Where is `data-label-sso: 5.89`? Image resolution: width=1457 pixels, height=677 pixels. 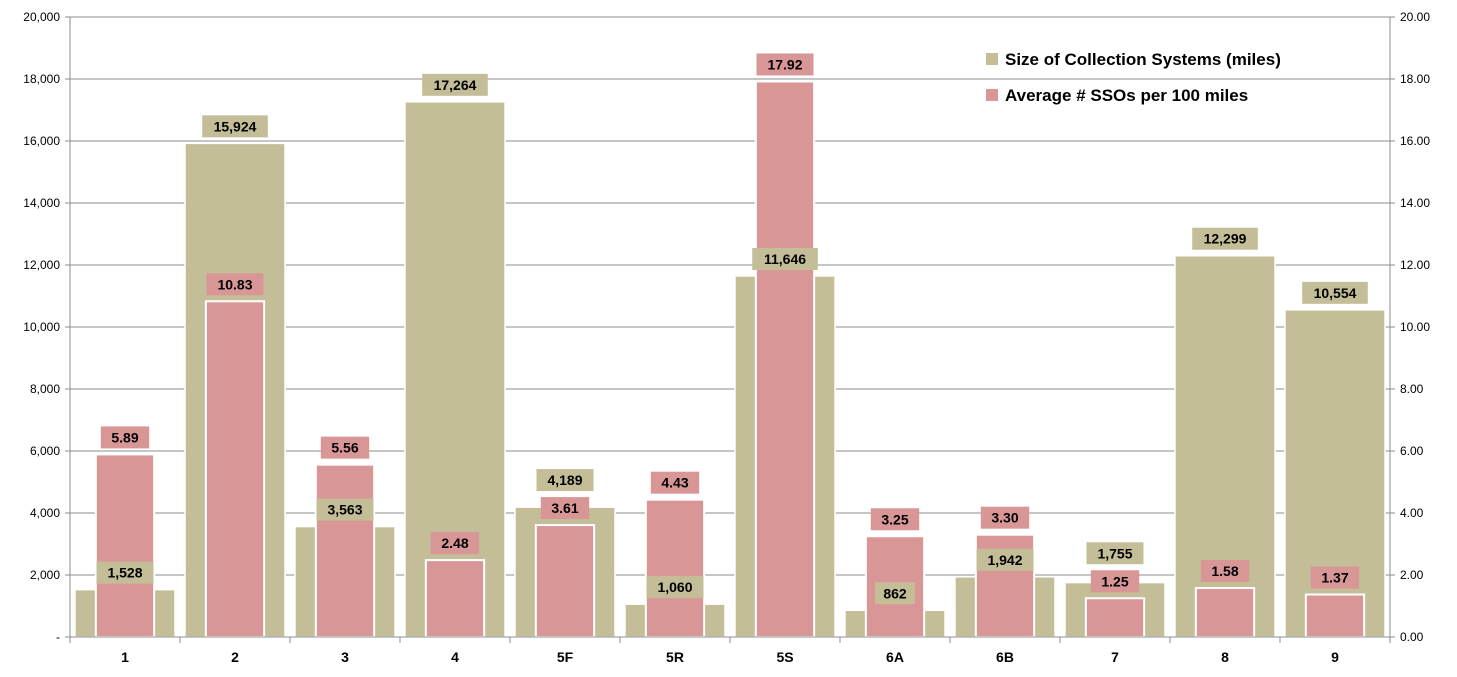
data-label-sso: 5.89 is located at coordinates (124, 437).